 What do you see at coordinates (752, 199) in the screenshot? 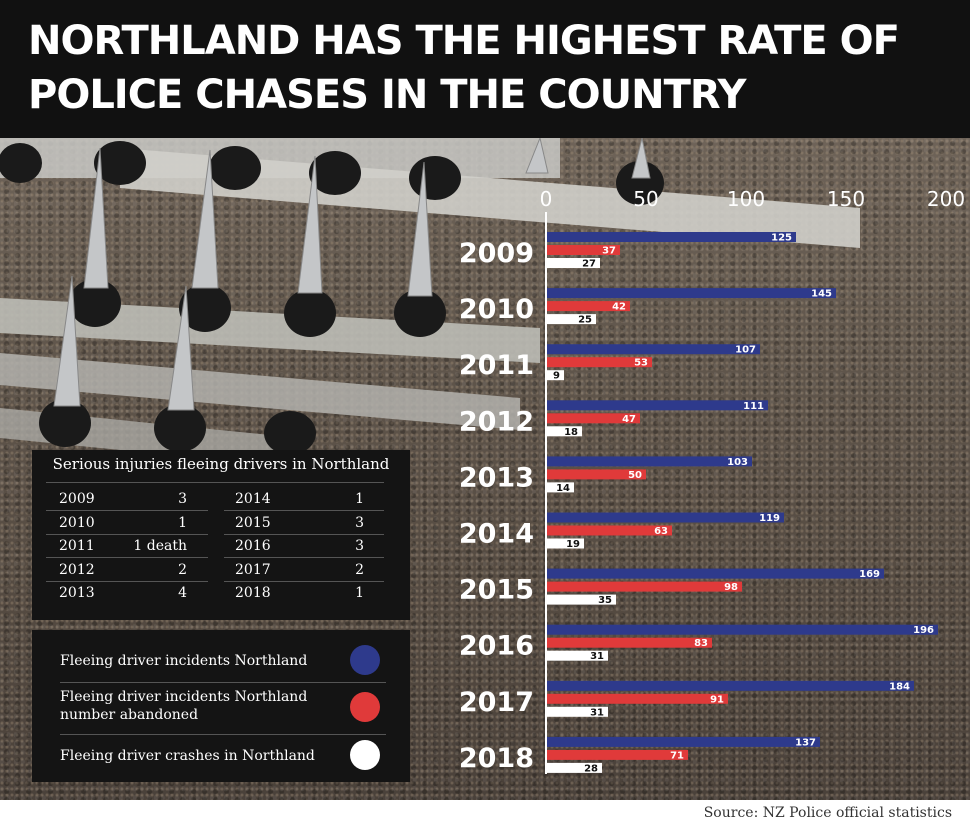
I see `x-axis-ticks: 0 50 100 150 200` at bounding box center [752, 199].